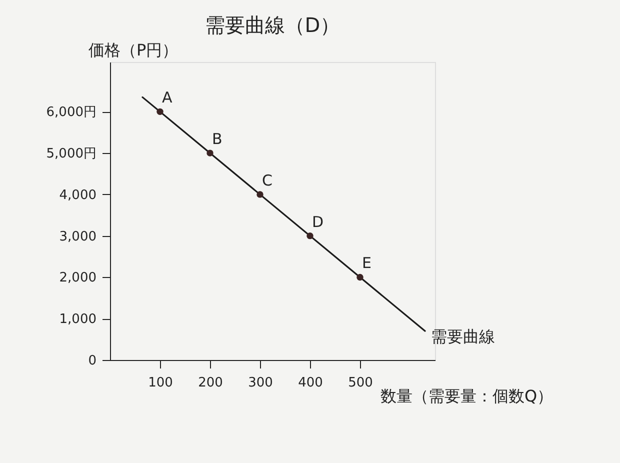 The image size is (620, 463). I want to click on y-tick-label: 1,000, so click(77, 320).